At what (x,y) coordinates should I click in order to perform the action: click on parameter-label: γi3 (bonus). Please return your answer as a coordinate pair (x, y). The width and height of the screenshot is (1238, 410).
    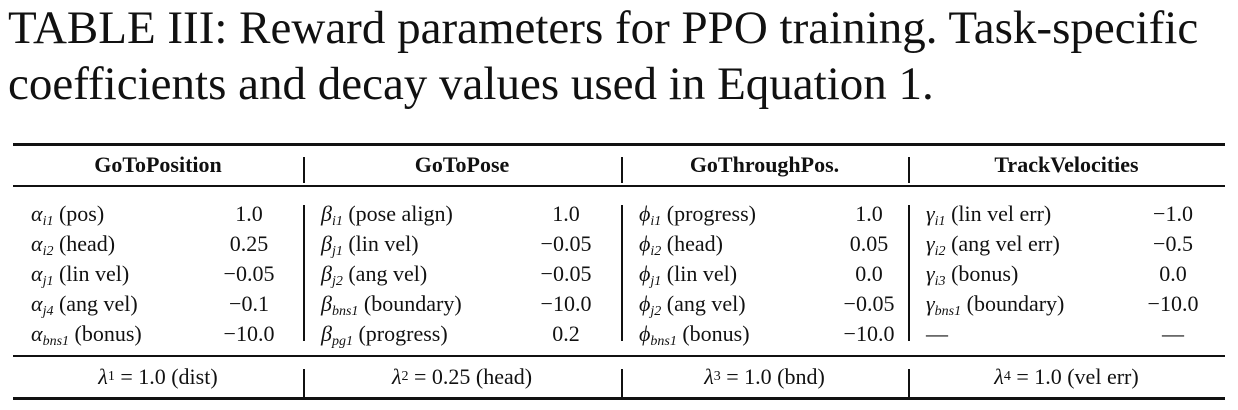
    Looking at the image, I should click on (972, 278).